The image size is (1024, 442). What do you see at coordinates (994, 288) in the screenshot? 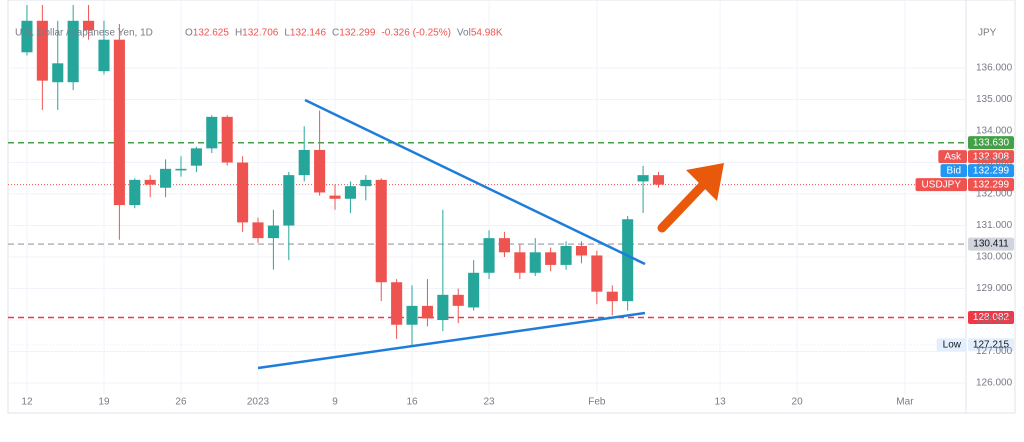
I see `y-tick-label: 129.000` at bounding box center [994, 288].